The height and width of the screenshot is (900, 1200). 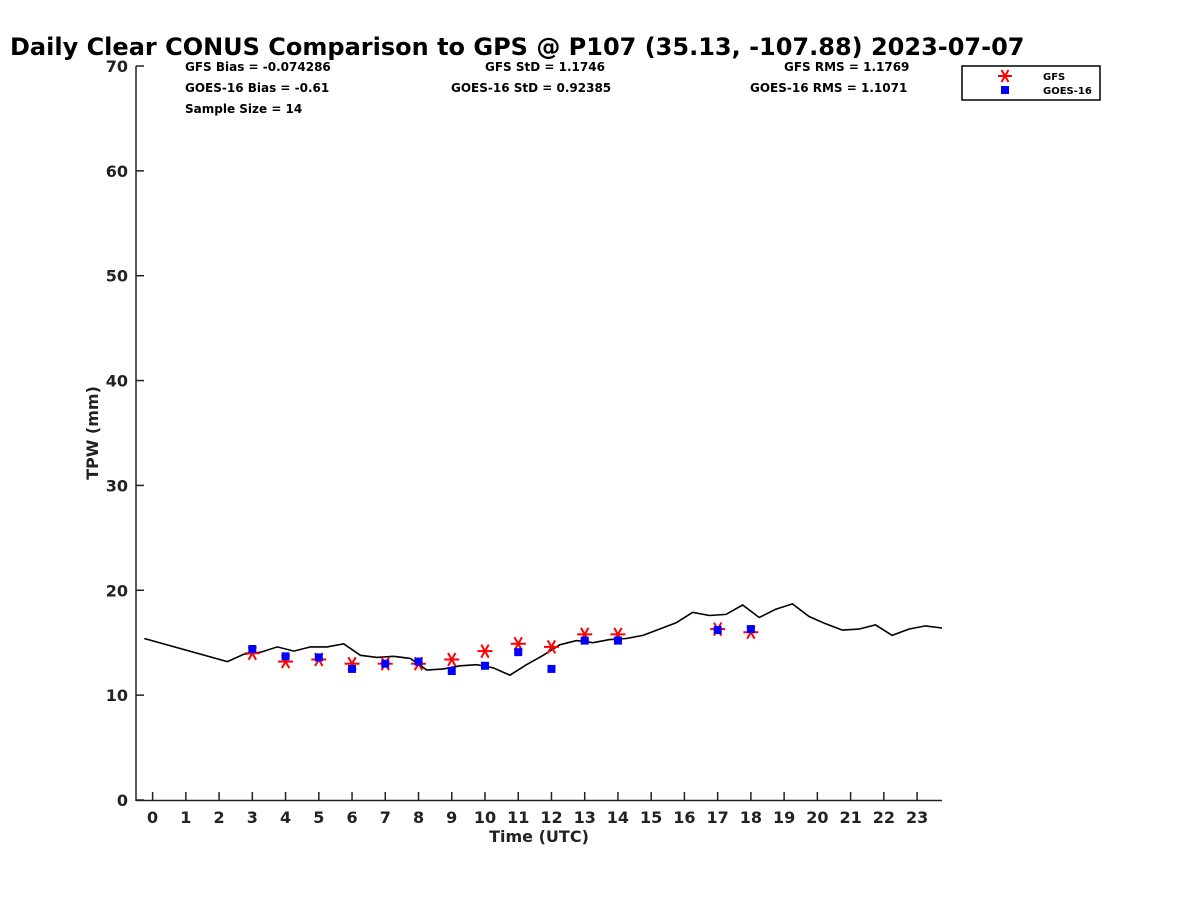 What do you see at coordinates (1054, 77) in the screenshot?
I see `legend-gfs-label: GFS` at bounding box center [1054, 77].